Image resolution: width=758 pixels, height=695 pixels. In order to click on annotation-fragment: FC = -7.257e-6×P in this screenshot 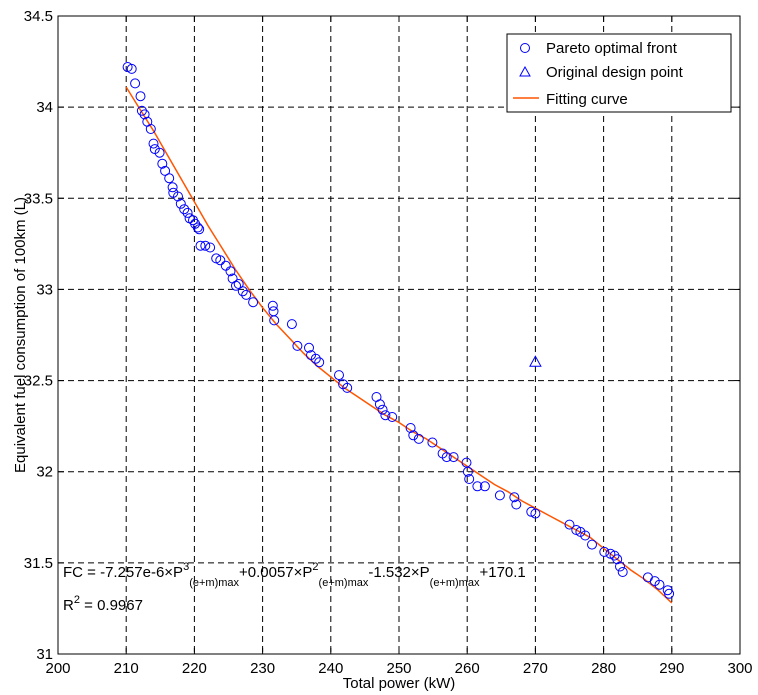, I will do `click(123, 572)`.